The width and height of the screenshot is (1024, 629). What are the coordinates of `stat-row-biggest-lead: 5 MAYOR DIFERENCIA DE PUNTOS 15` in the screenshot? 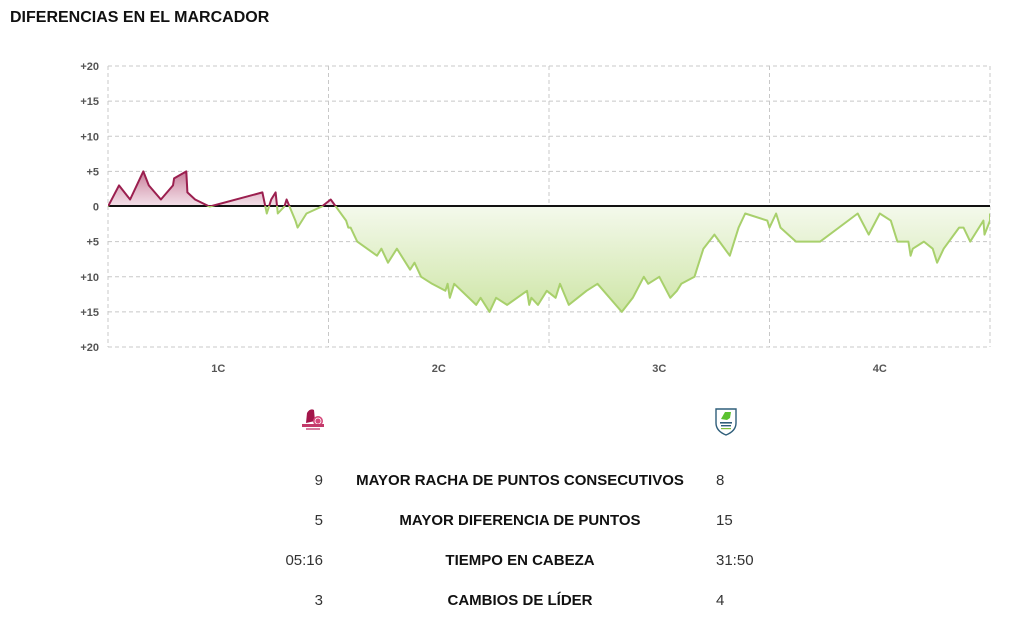 It's located at (512, 523).